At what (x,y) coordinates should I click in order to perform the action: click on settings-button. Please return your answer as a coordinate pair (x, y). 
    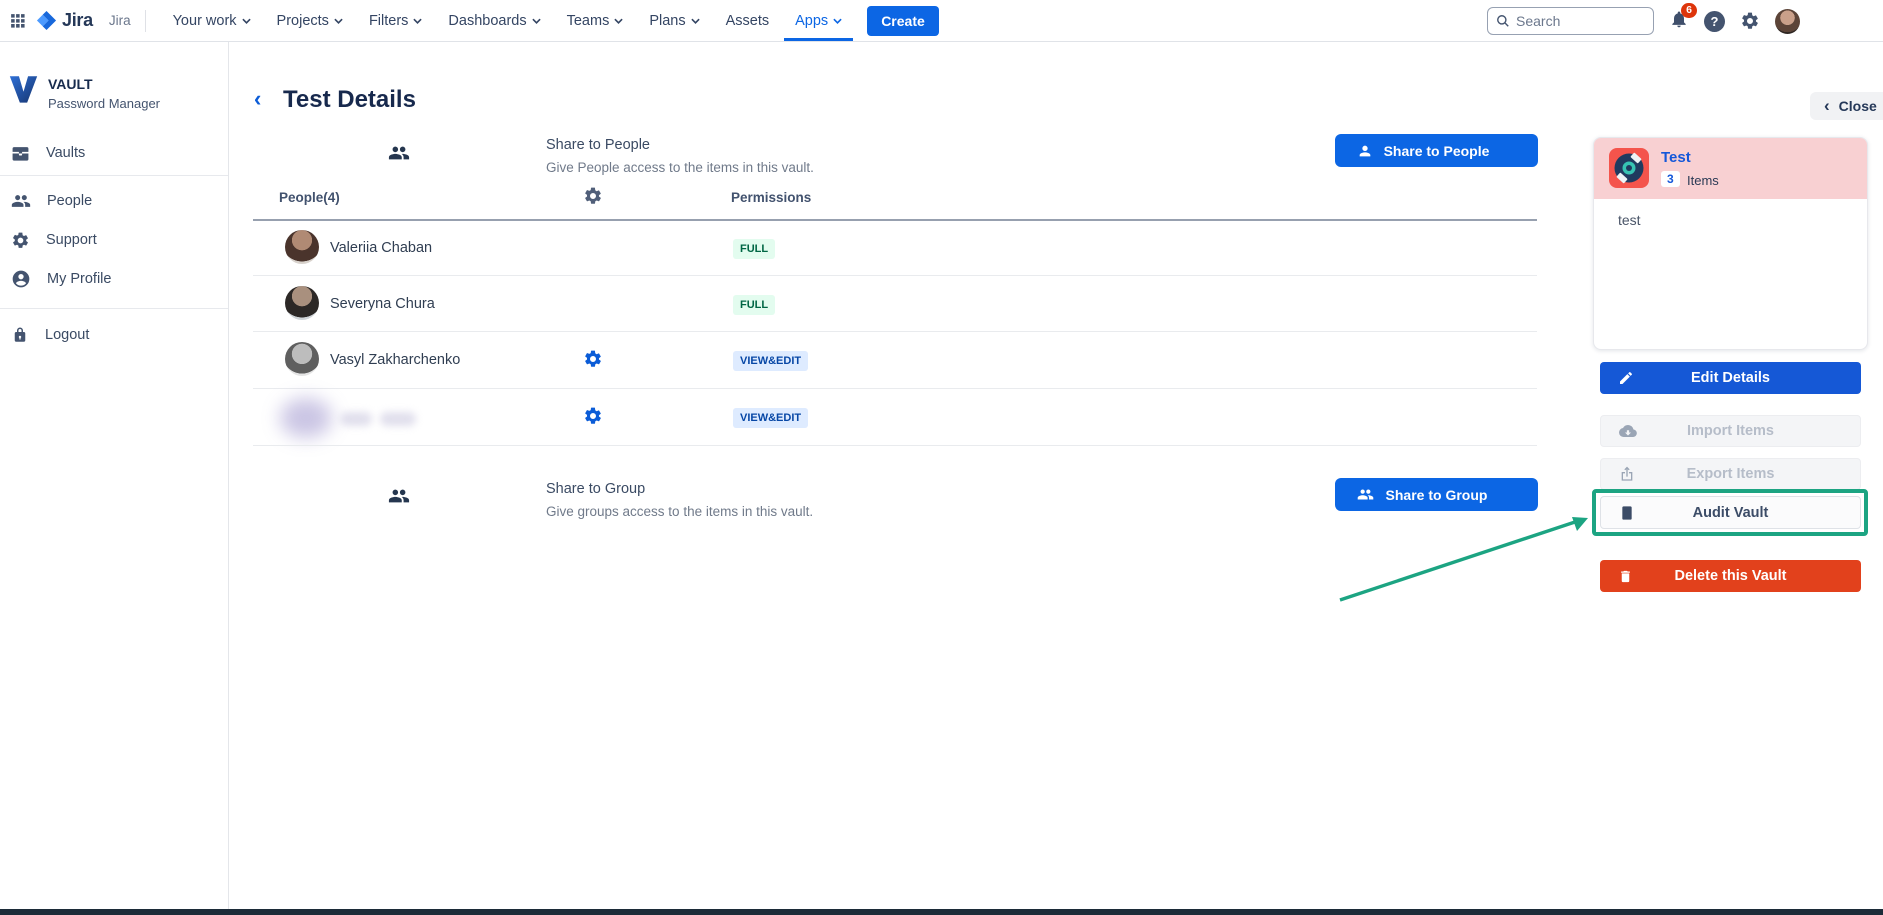
    Looking at the image, I should click on (1750, 21).